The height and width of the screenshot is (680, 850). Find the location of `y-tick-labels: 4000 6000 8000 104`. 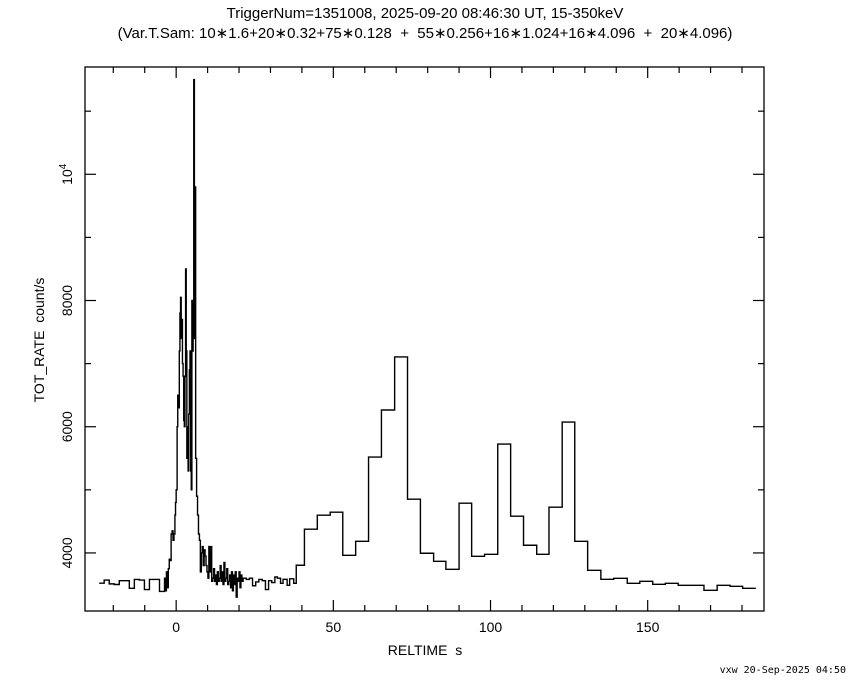

y-tick-labels: 4000 6000 8000 104 is located at coordinates (66, 365).